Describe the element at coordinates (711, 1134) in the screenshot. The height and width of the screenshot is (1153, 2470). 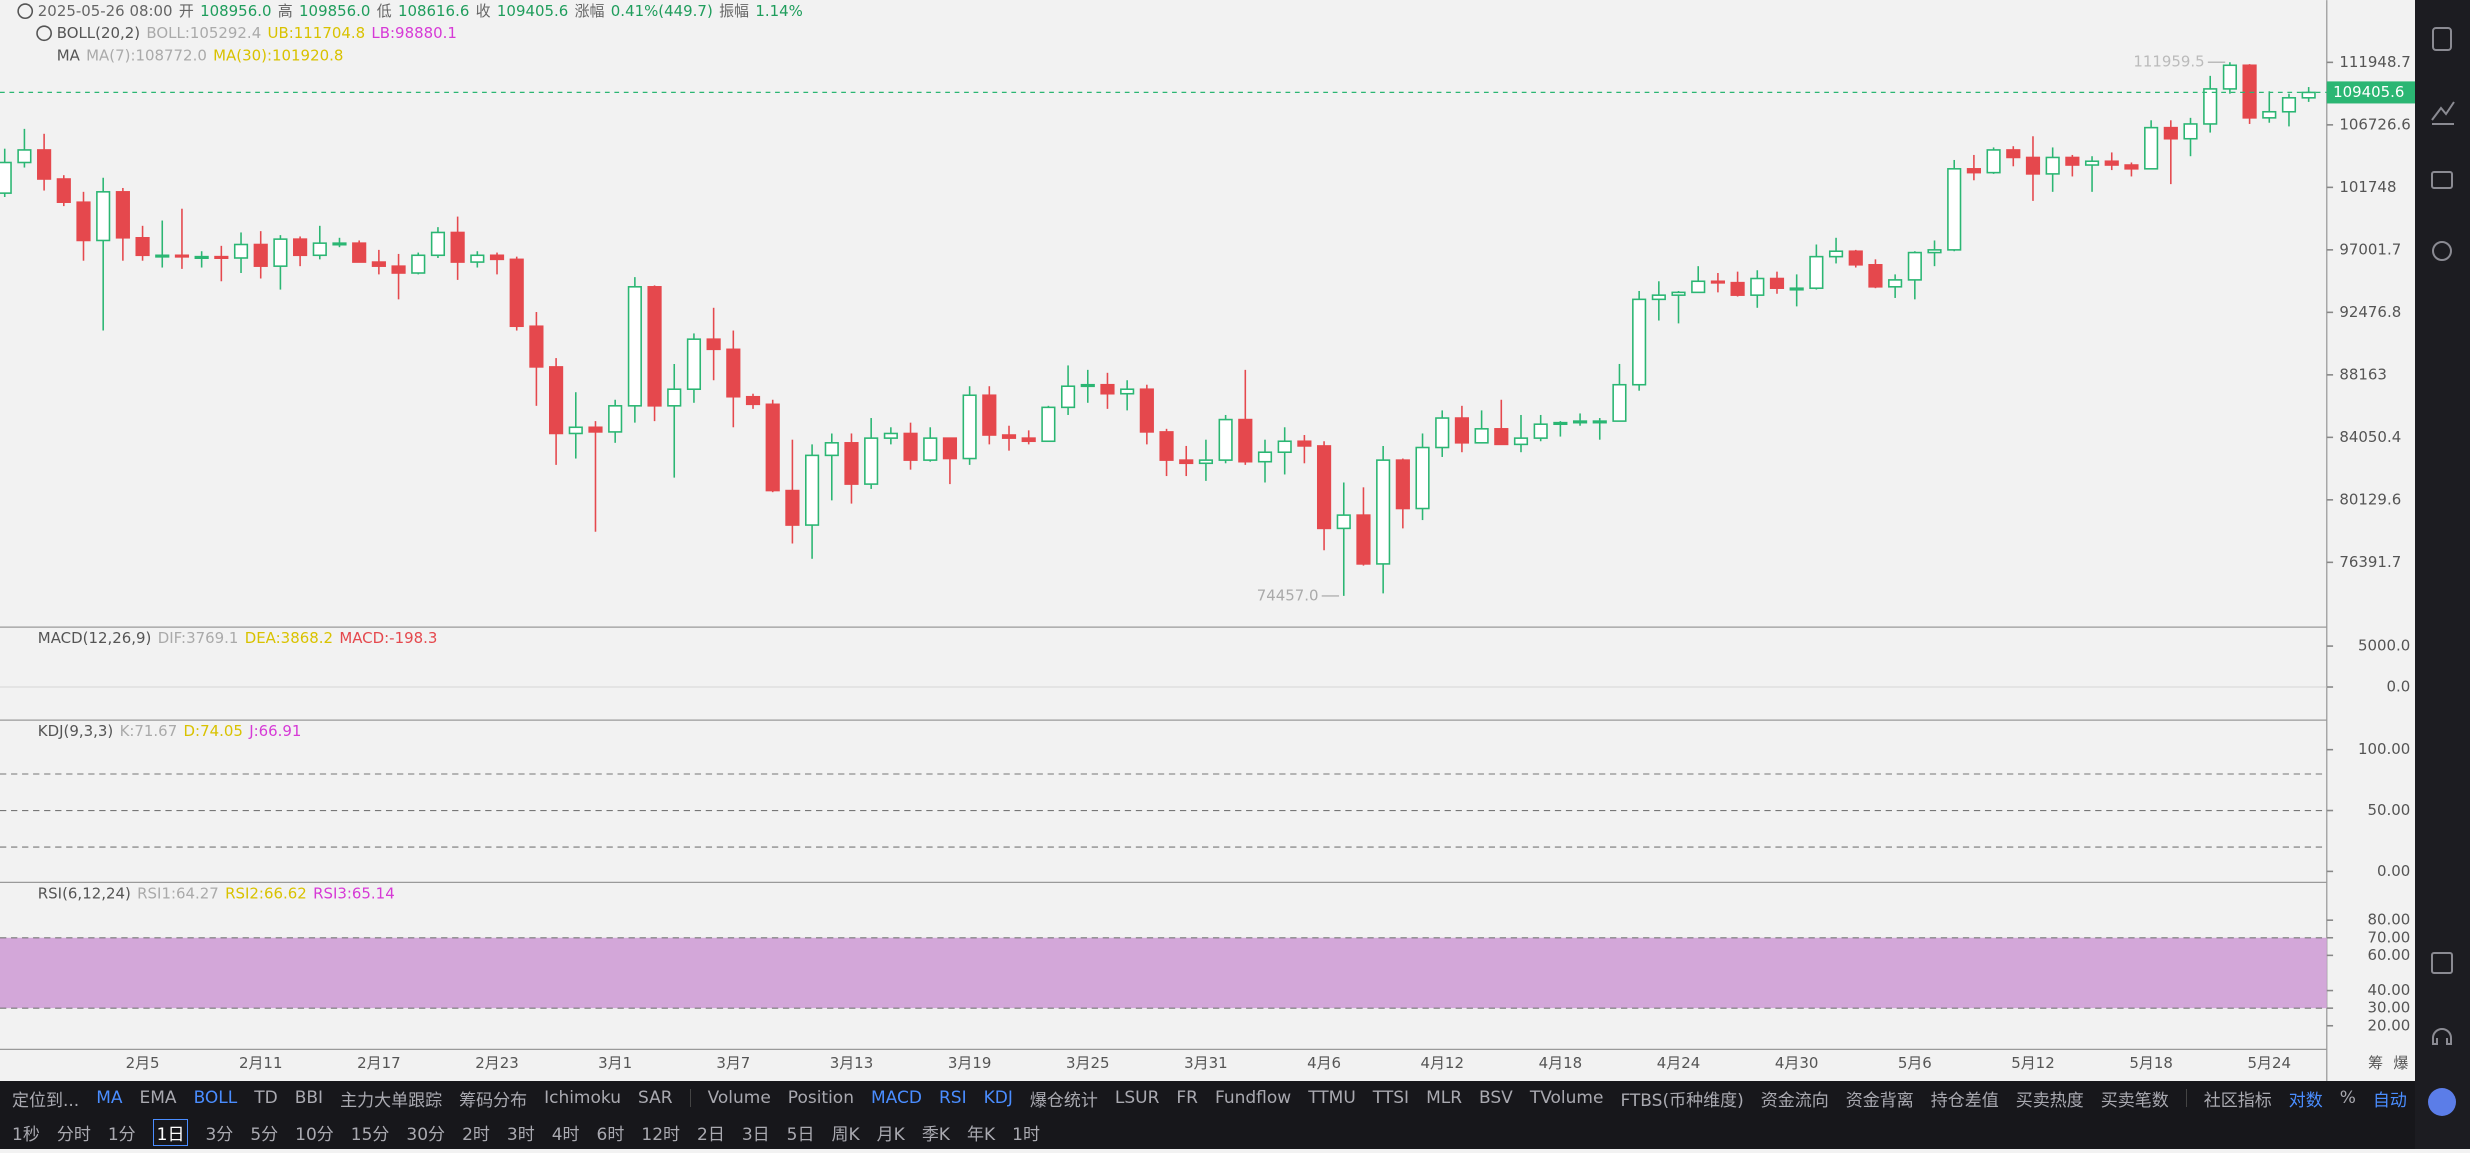
I see `toolbar-item: 2日` at that location.